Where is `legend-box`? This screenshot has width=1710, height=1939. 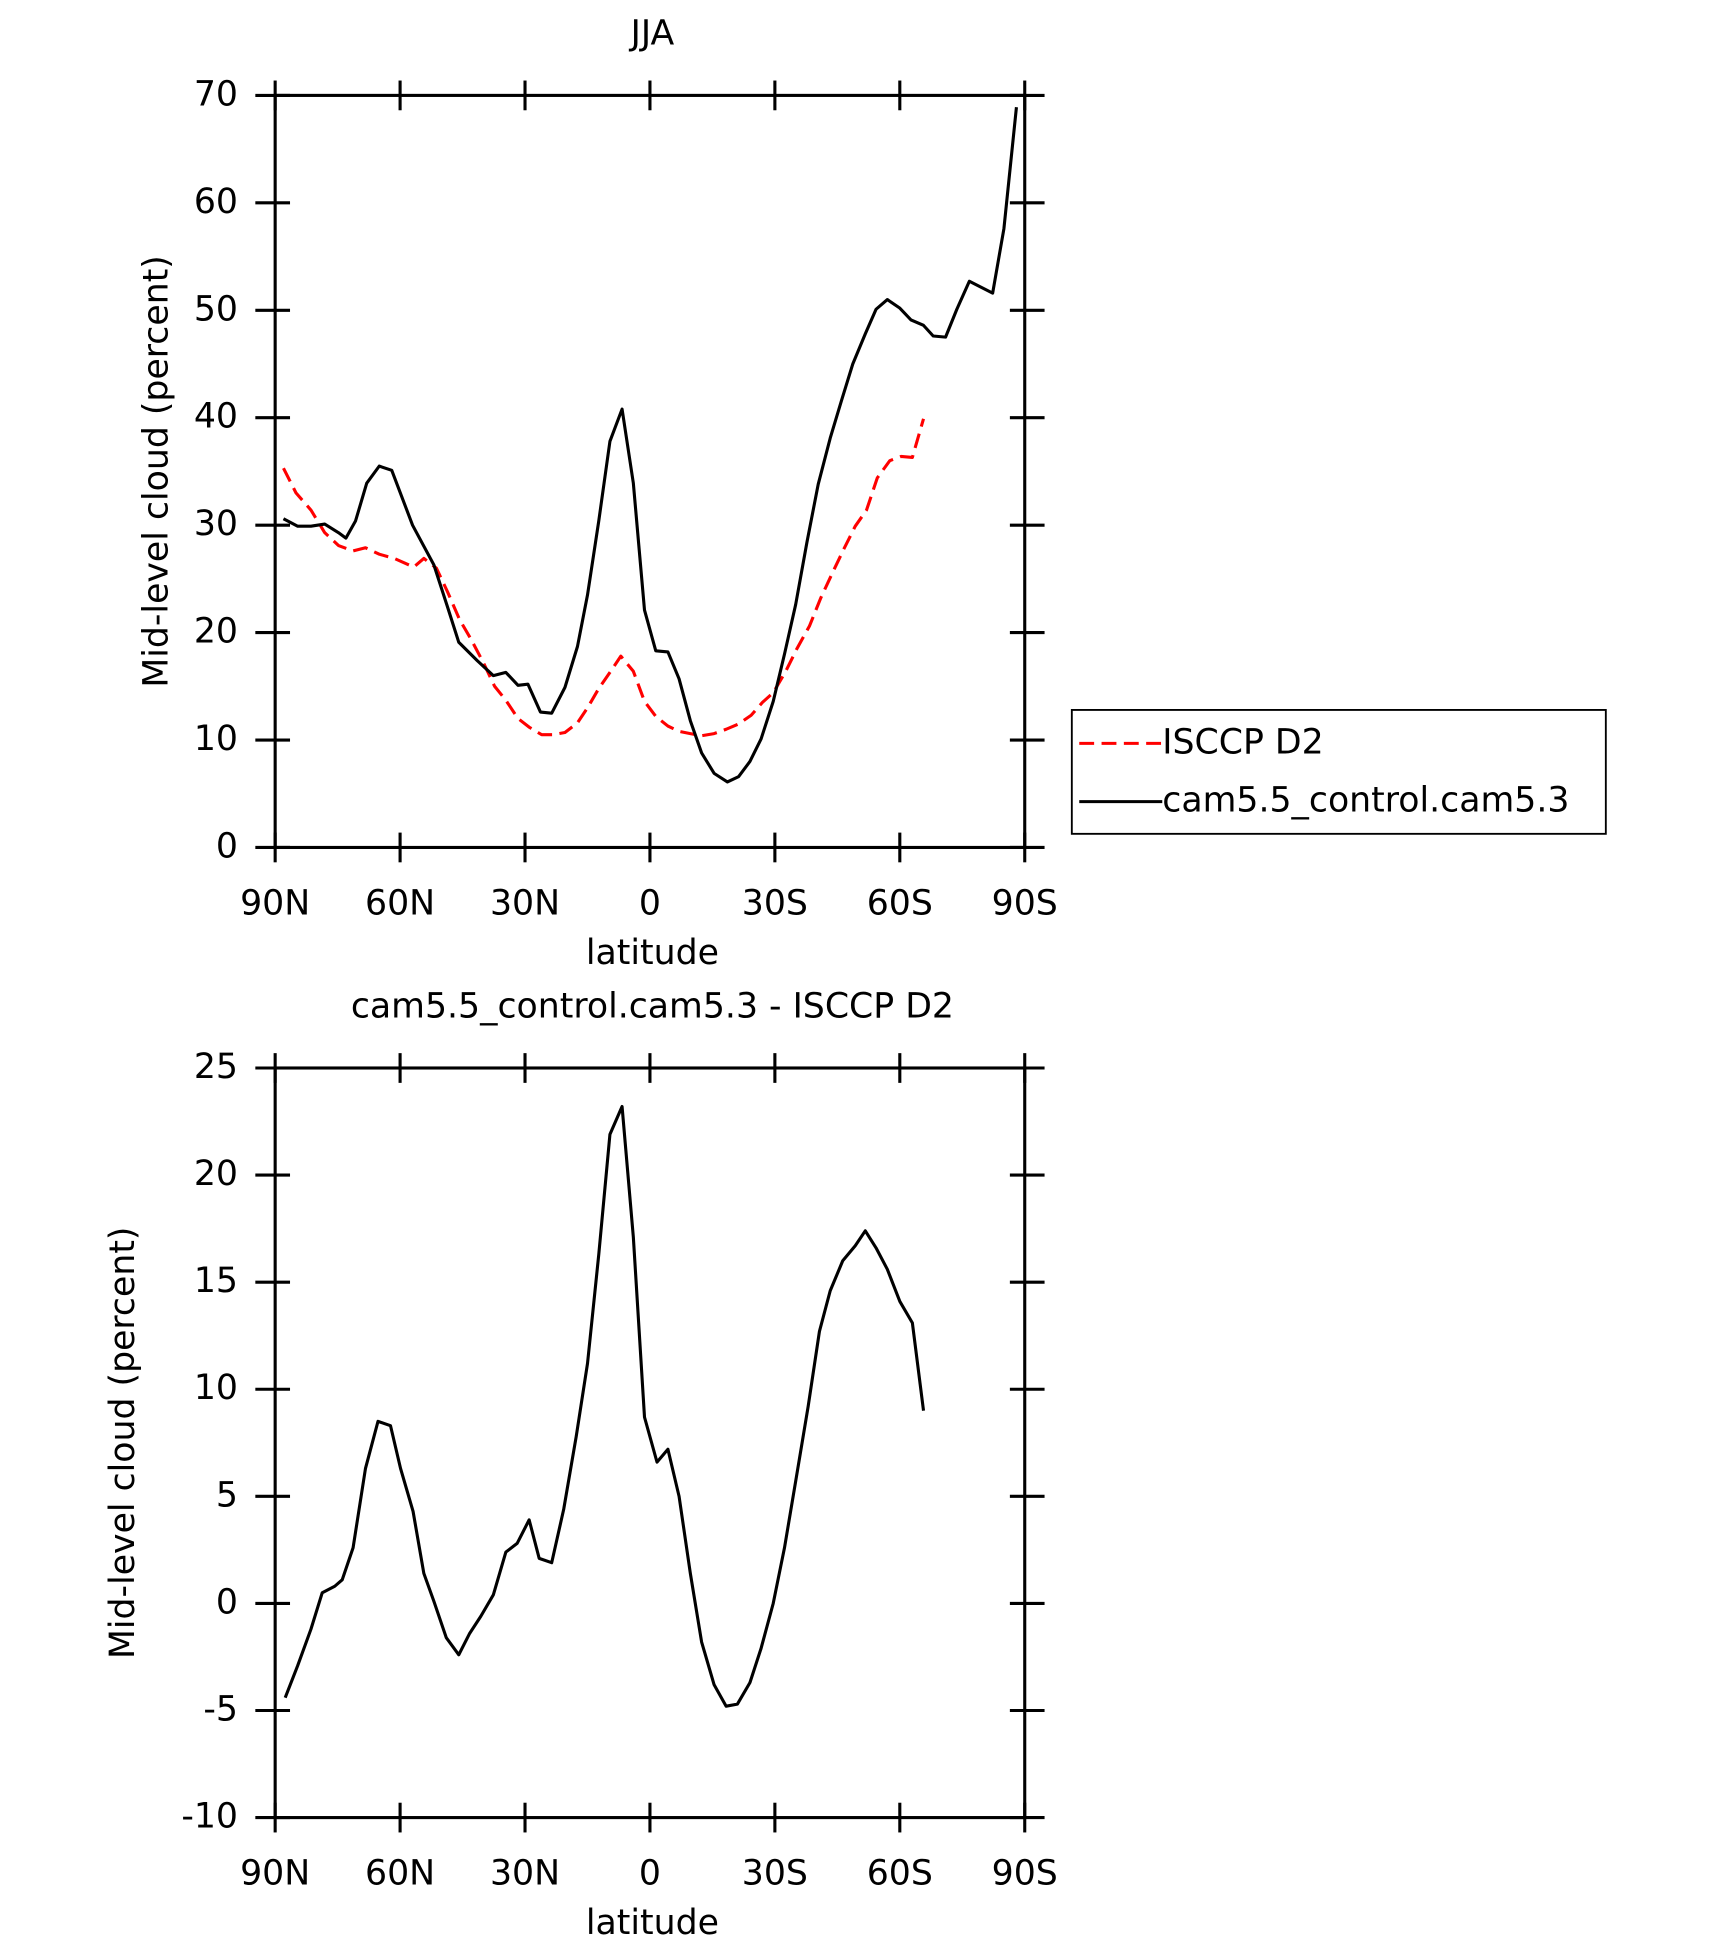 legend-box is located at coordinates (1338, 772).